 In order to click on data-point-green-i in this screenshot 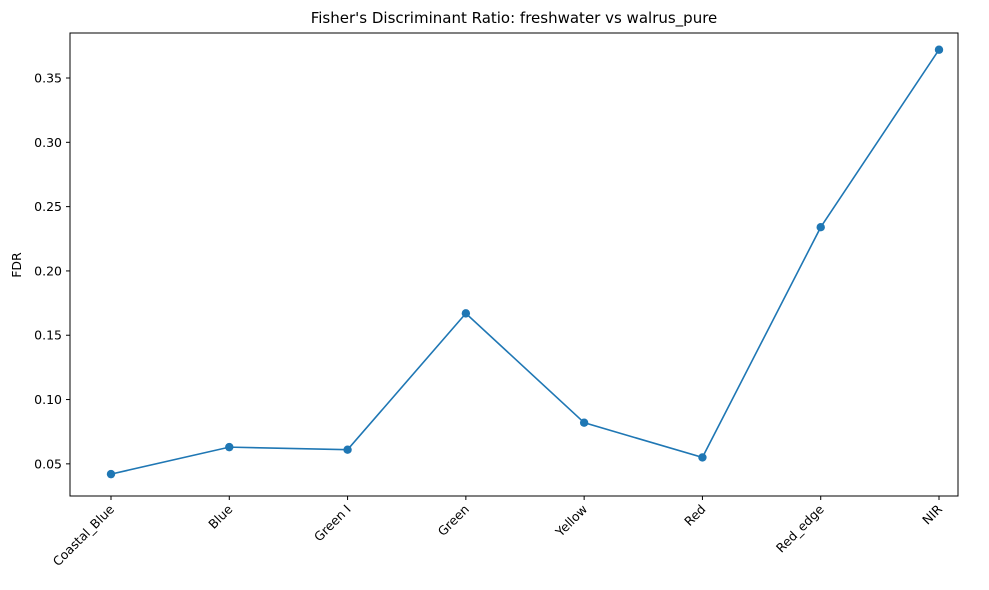, I will do `click(347, 449)`.